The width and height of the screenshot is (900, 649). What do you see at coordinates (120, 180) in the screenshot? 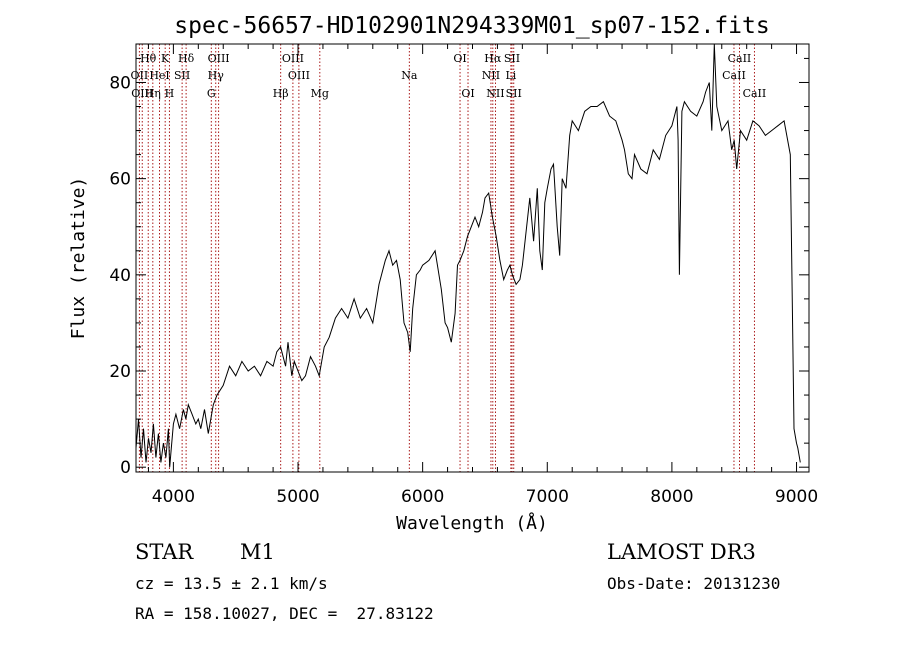
I see `y-tick-label: 60` at bounding box center [120, 180].